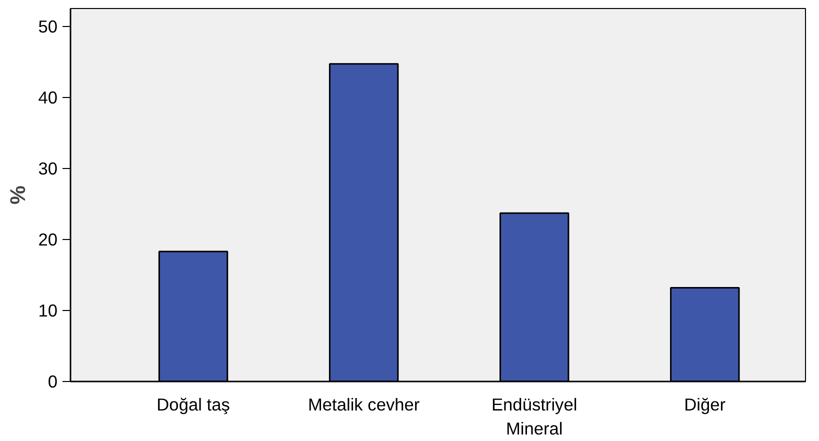 The image size is (819, 441). What do you see at coordinates (48, 168) in the screenshot?
I see `y-tick-label: 30` at bounding box center [48, 168].